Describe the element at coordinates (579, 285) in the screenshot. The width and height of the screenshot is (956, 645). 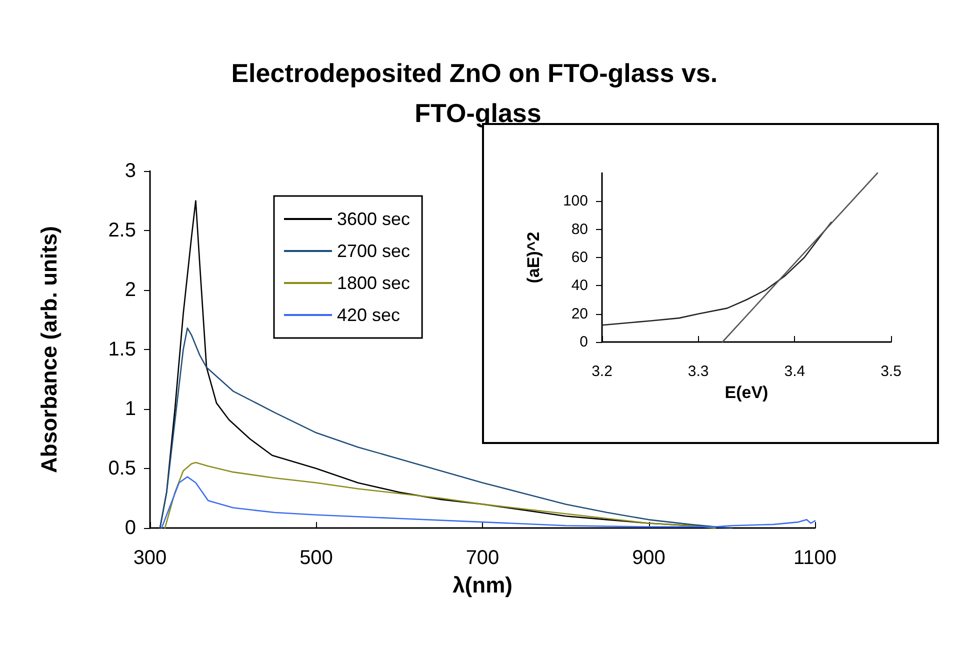
I see `y-tick-label: 40` at that location.